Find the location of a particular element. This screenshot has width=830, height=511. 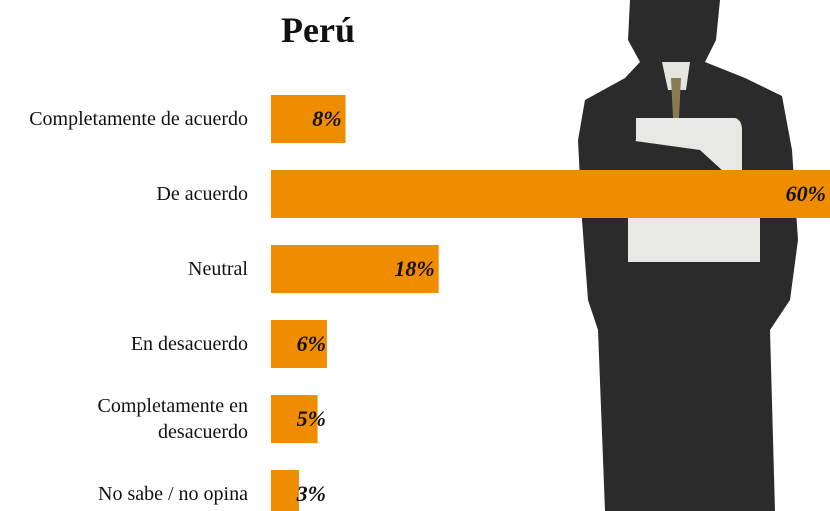

value-label: 18% is located at coordinates (414, 268).